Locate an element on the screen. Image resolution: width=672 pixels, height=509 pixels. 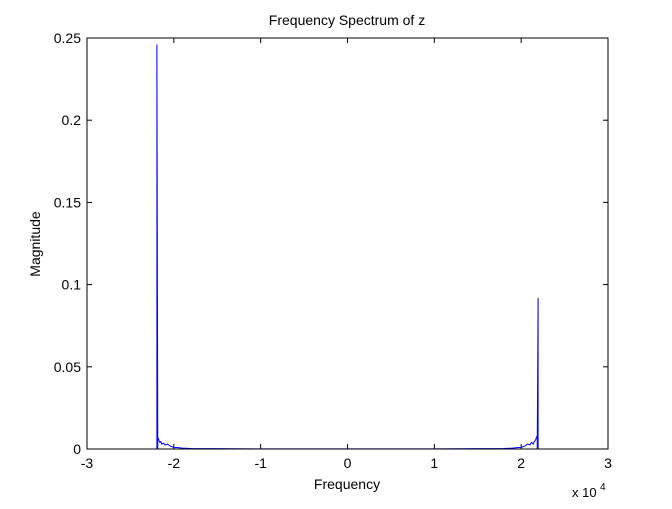
y-tick-label: 0.25 is located at coordinates (67, 38).